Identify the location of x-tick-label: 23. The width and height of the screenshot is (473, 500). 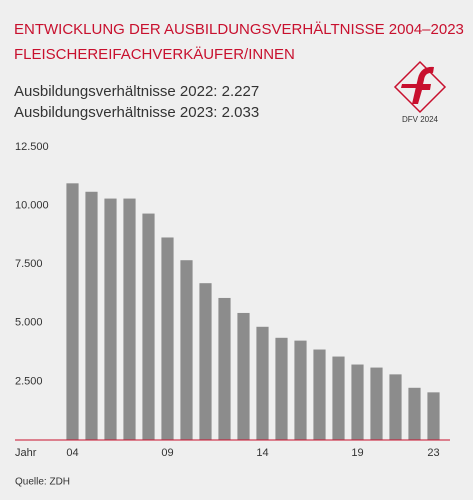
(433, 453).